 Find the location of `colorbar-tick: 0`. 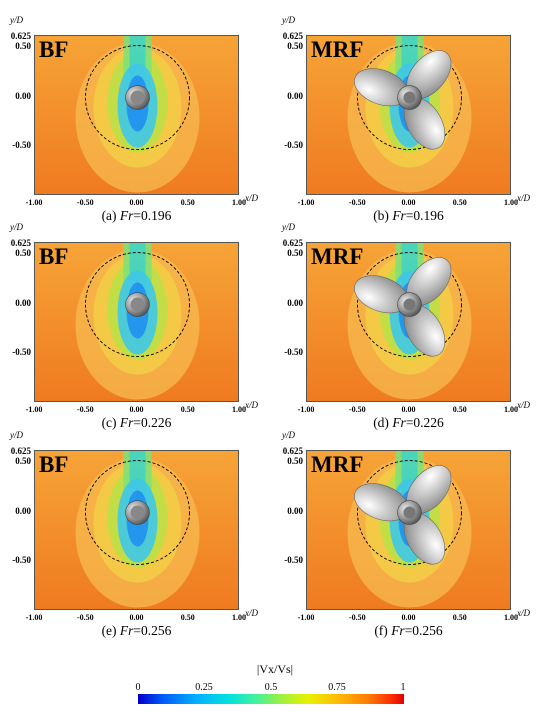

colorbar-tick: 0 is located at coordinates (138, 687).